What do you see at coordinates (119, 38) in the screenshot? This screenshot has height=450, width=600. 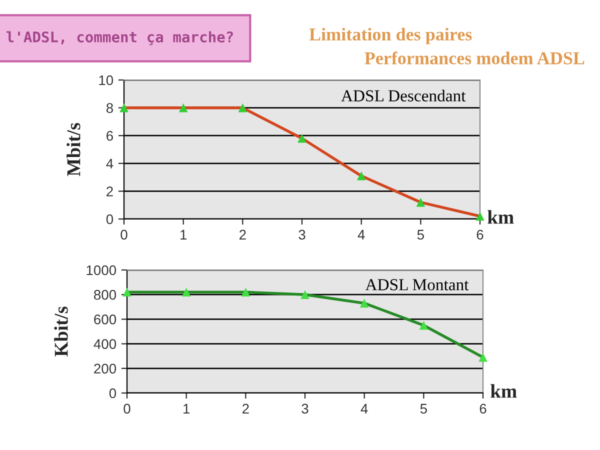 I see `chart-title: l'ADSL, comment ça marche?` at bounding box center [119, 38].